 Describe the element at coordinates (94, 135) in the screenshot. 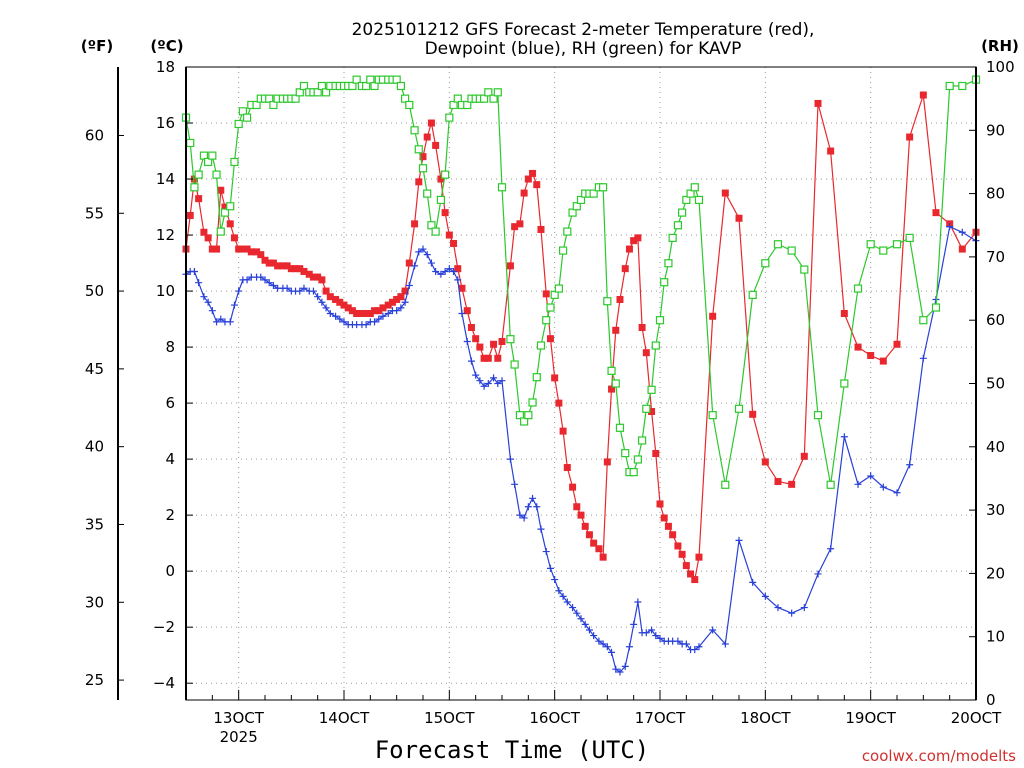

I see `fahrenheit-tick-label: 60` at that location.